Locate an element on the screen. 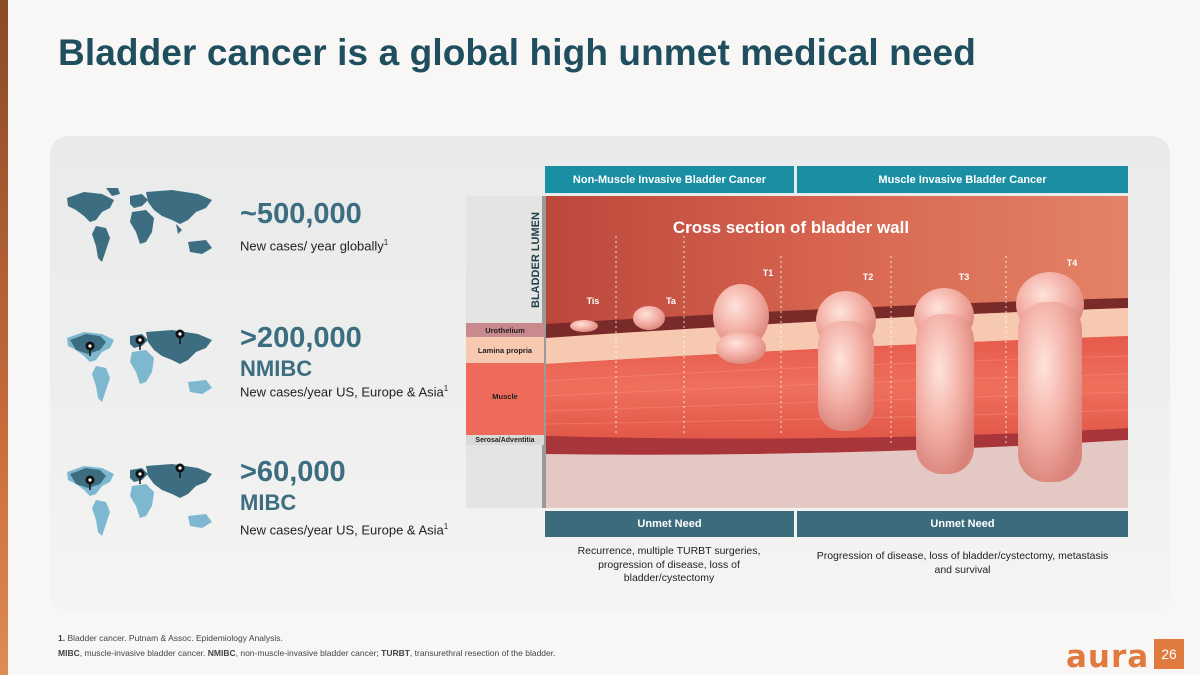  stat-mibc-description: New cases/year US, Europe & Asia1 is located at coordinates (344, 530).